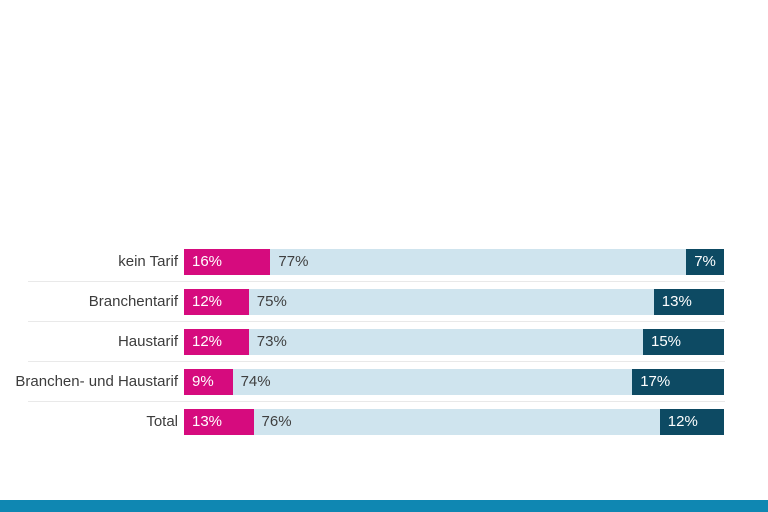 The width and height of the screenshot is (768, 512). I want to click on value-label: 7%, so click(705, 261).